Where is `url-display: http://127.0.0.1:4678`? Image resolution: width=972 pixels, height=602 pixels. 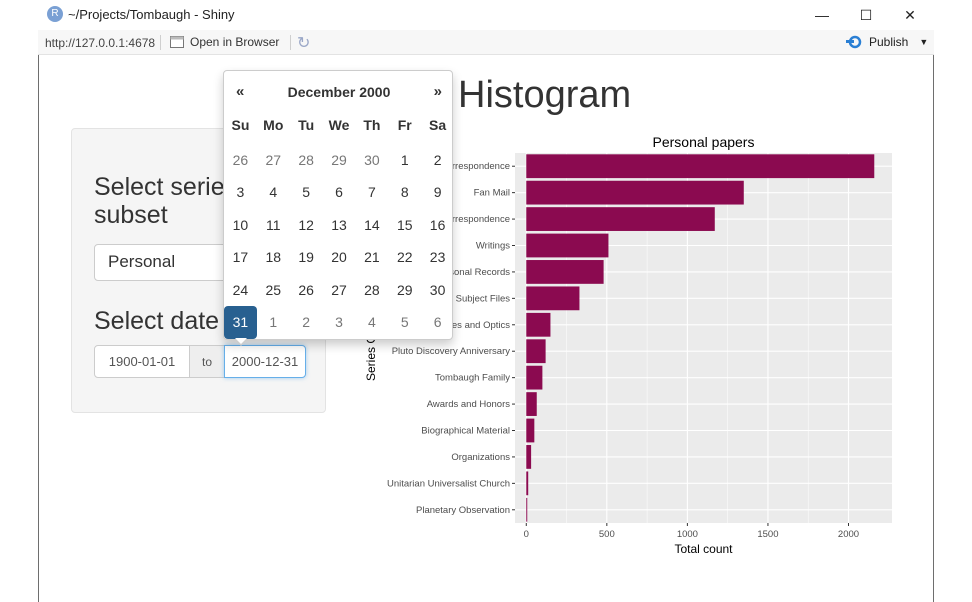
url-display: http://127.0.0.1:4678 is located at coordinates (100, 43).